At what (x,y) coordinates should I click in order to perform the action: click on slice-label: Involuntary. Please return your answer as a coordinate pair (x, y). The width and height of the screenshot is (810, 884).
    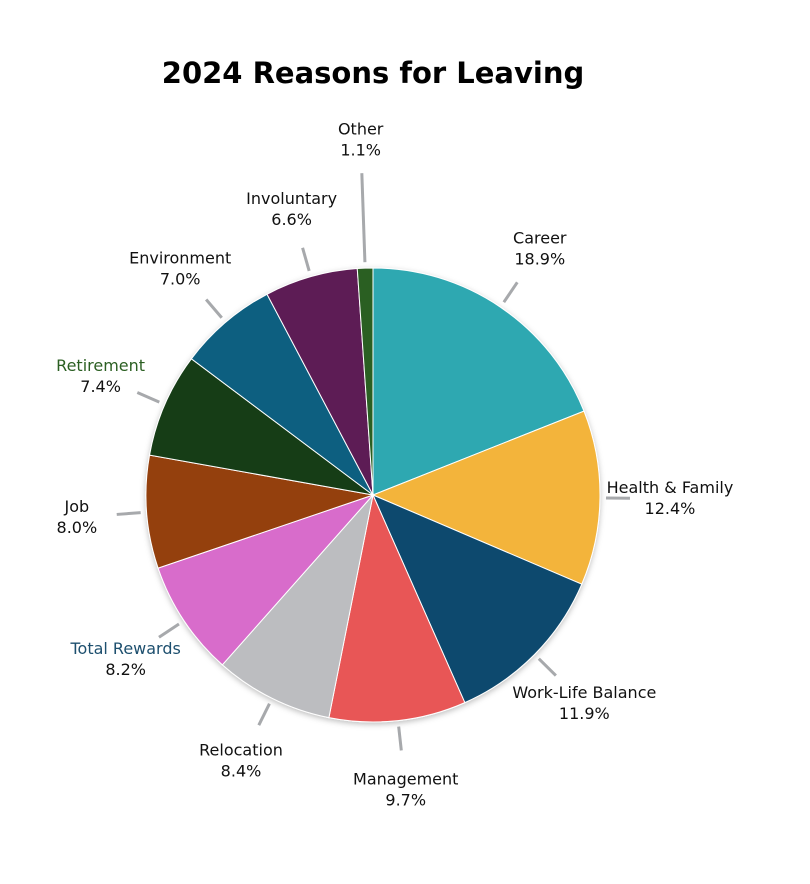
    Looking at the image, I should click on (291, 198).